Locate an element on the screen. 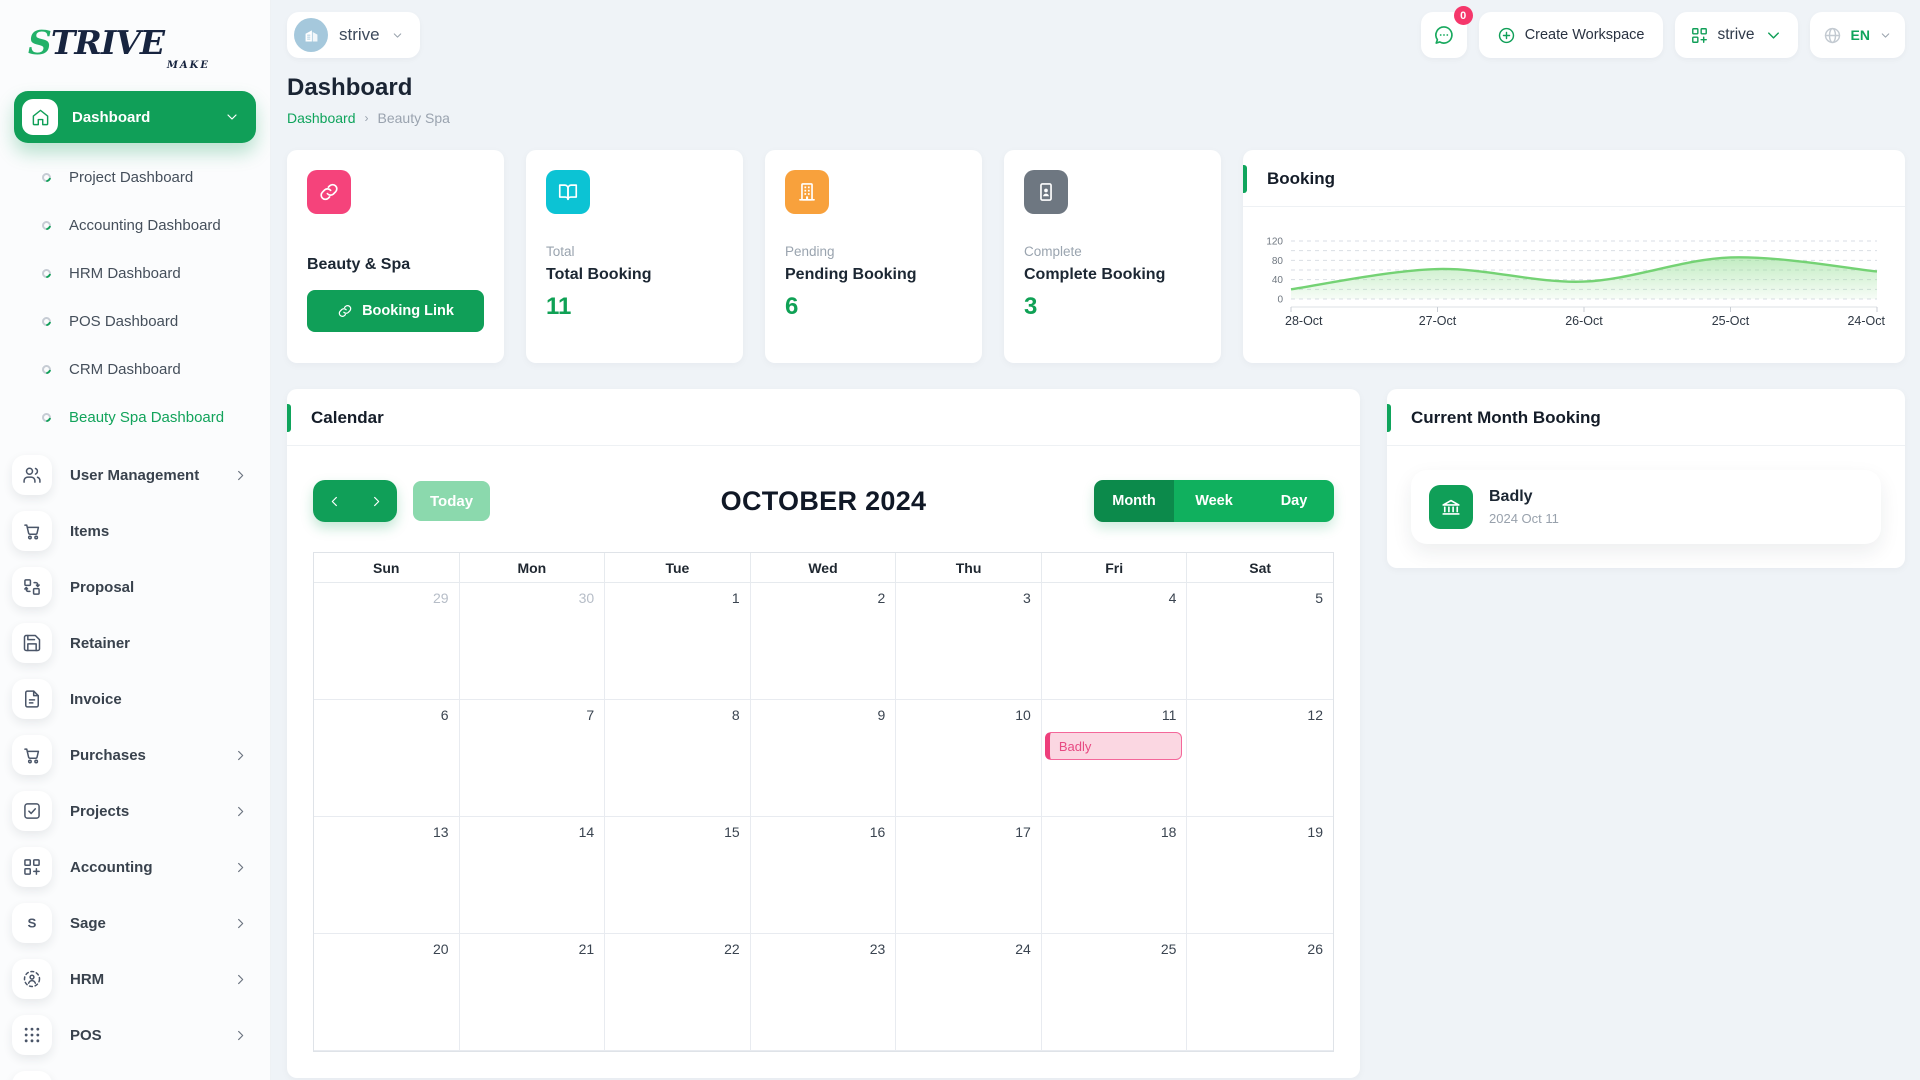 The height and width of the screenshot is (1080, 1920). booking-list-item: Badly 2024 Oct 11 is located at coordinates (1646, 507).